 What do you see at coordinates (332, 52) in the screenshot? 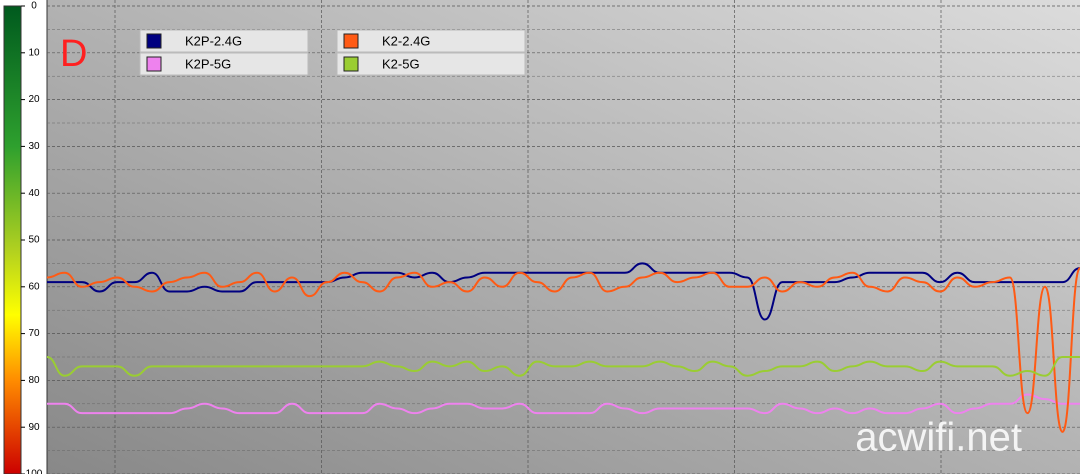
I see `legend: K2P-2.4G K2P-5G K2-2.4G K2-5G` at bounding box center [332, 52].